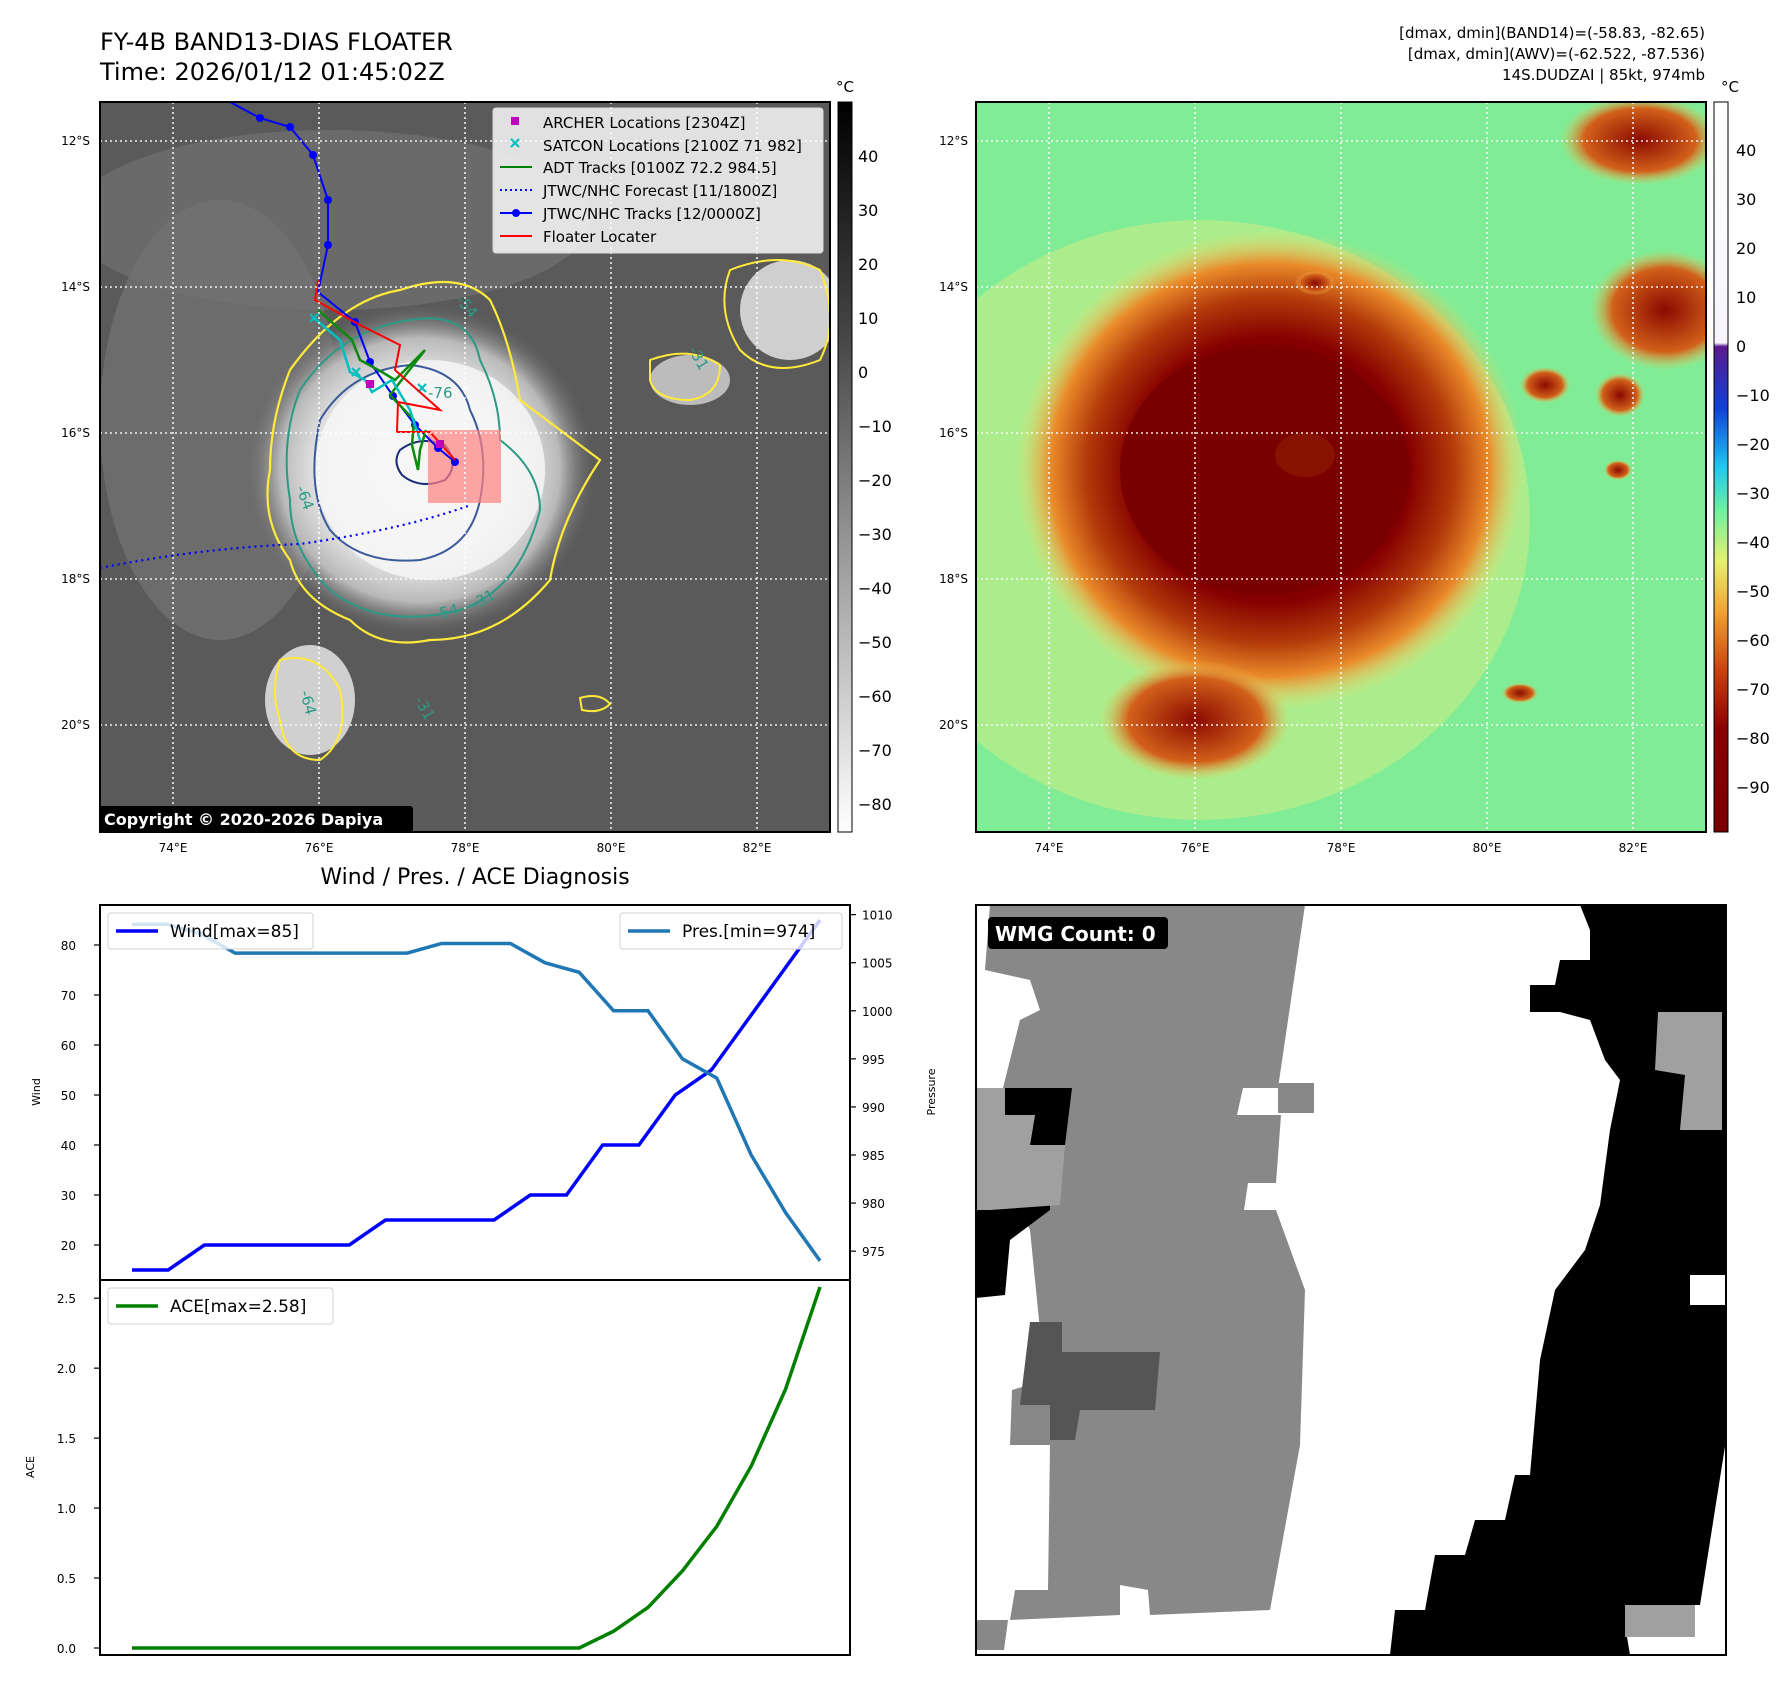 This screenshot has width=1792, height=1694. What do you see at coordinates (516, 213) in the screenshot?
I see `legend-tracks-dot` at bounding box center [516, 213].